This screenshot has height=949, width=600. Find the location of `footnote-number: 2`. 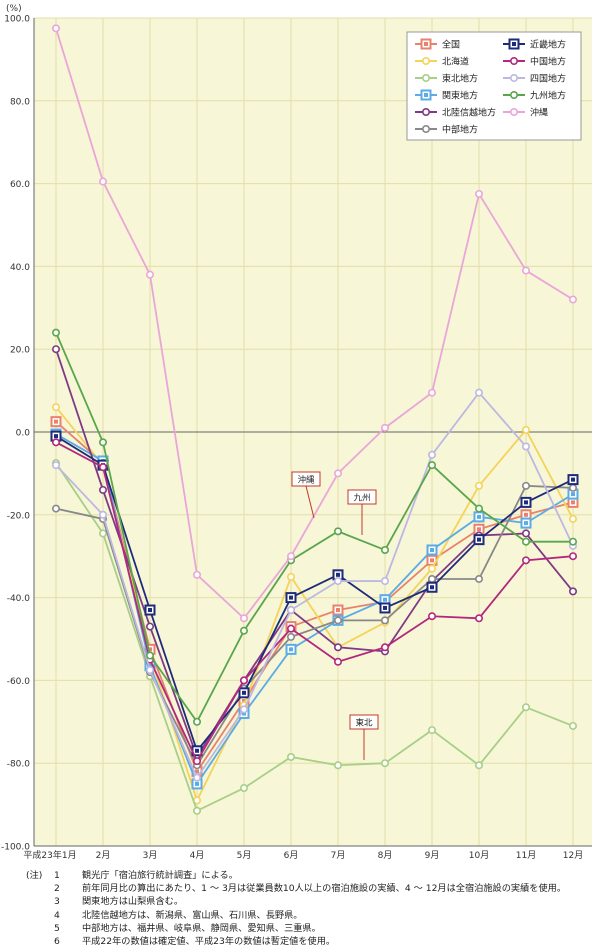

footnote-number: 2 is located at coordinates (57, 889).